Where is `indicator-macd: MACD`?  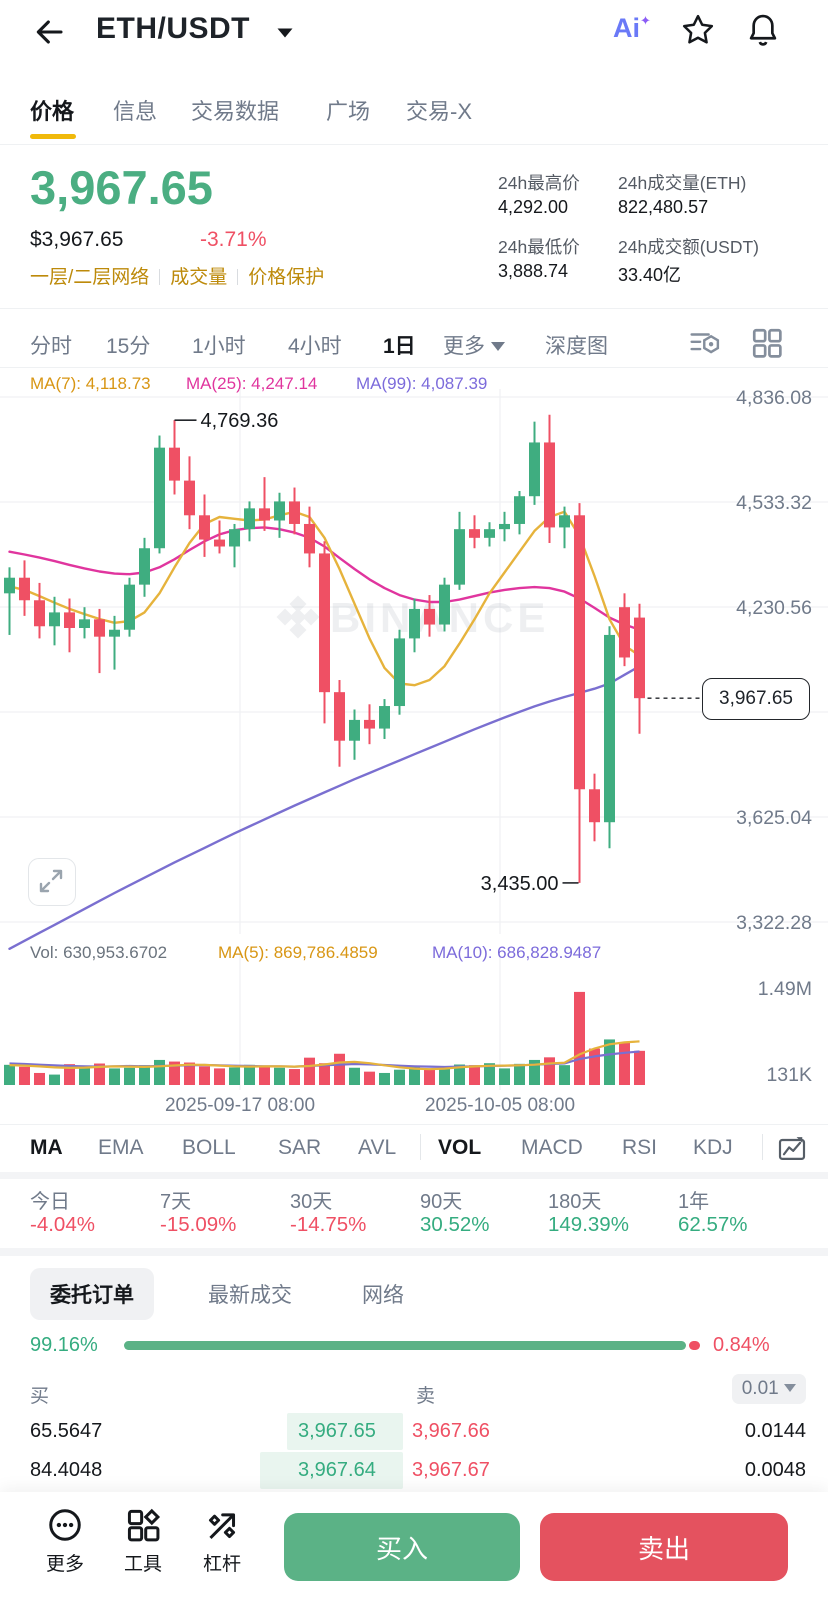
indicator-macd: MACD is located at coordinates (552, 1147).